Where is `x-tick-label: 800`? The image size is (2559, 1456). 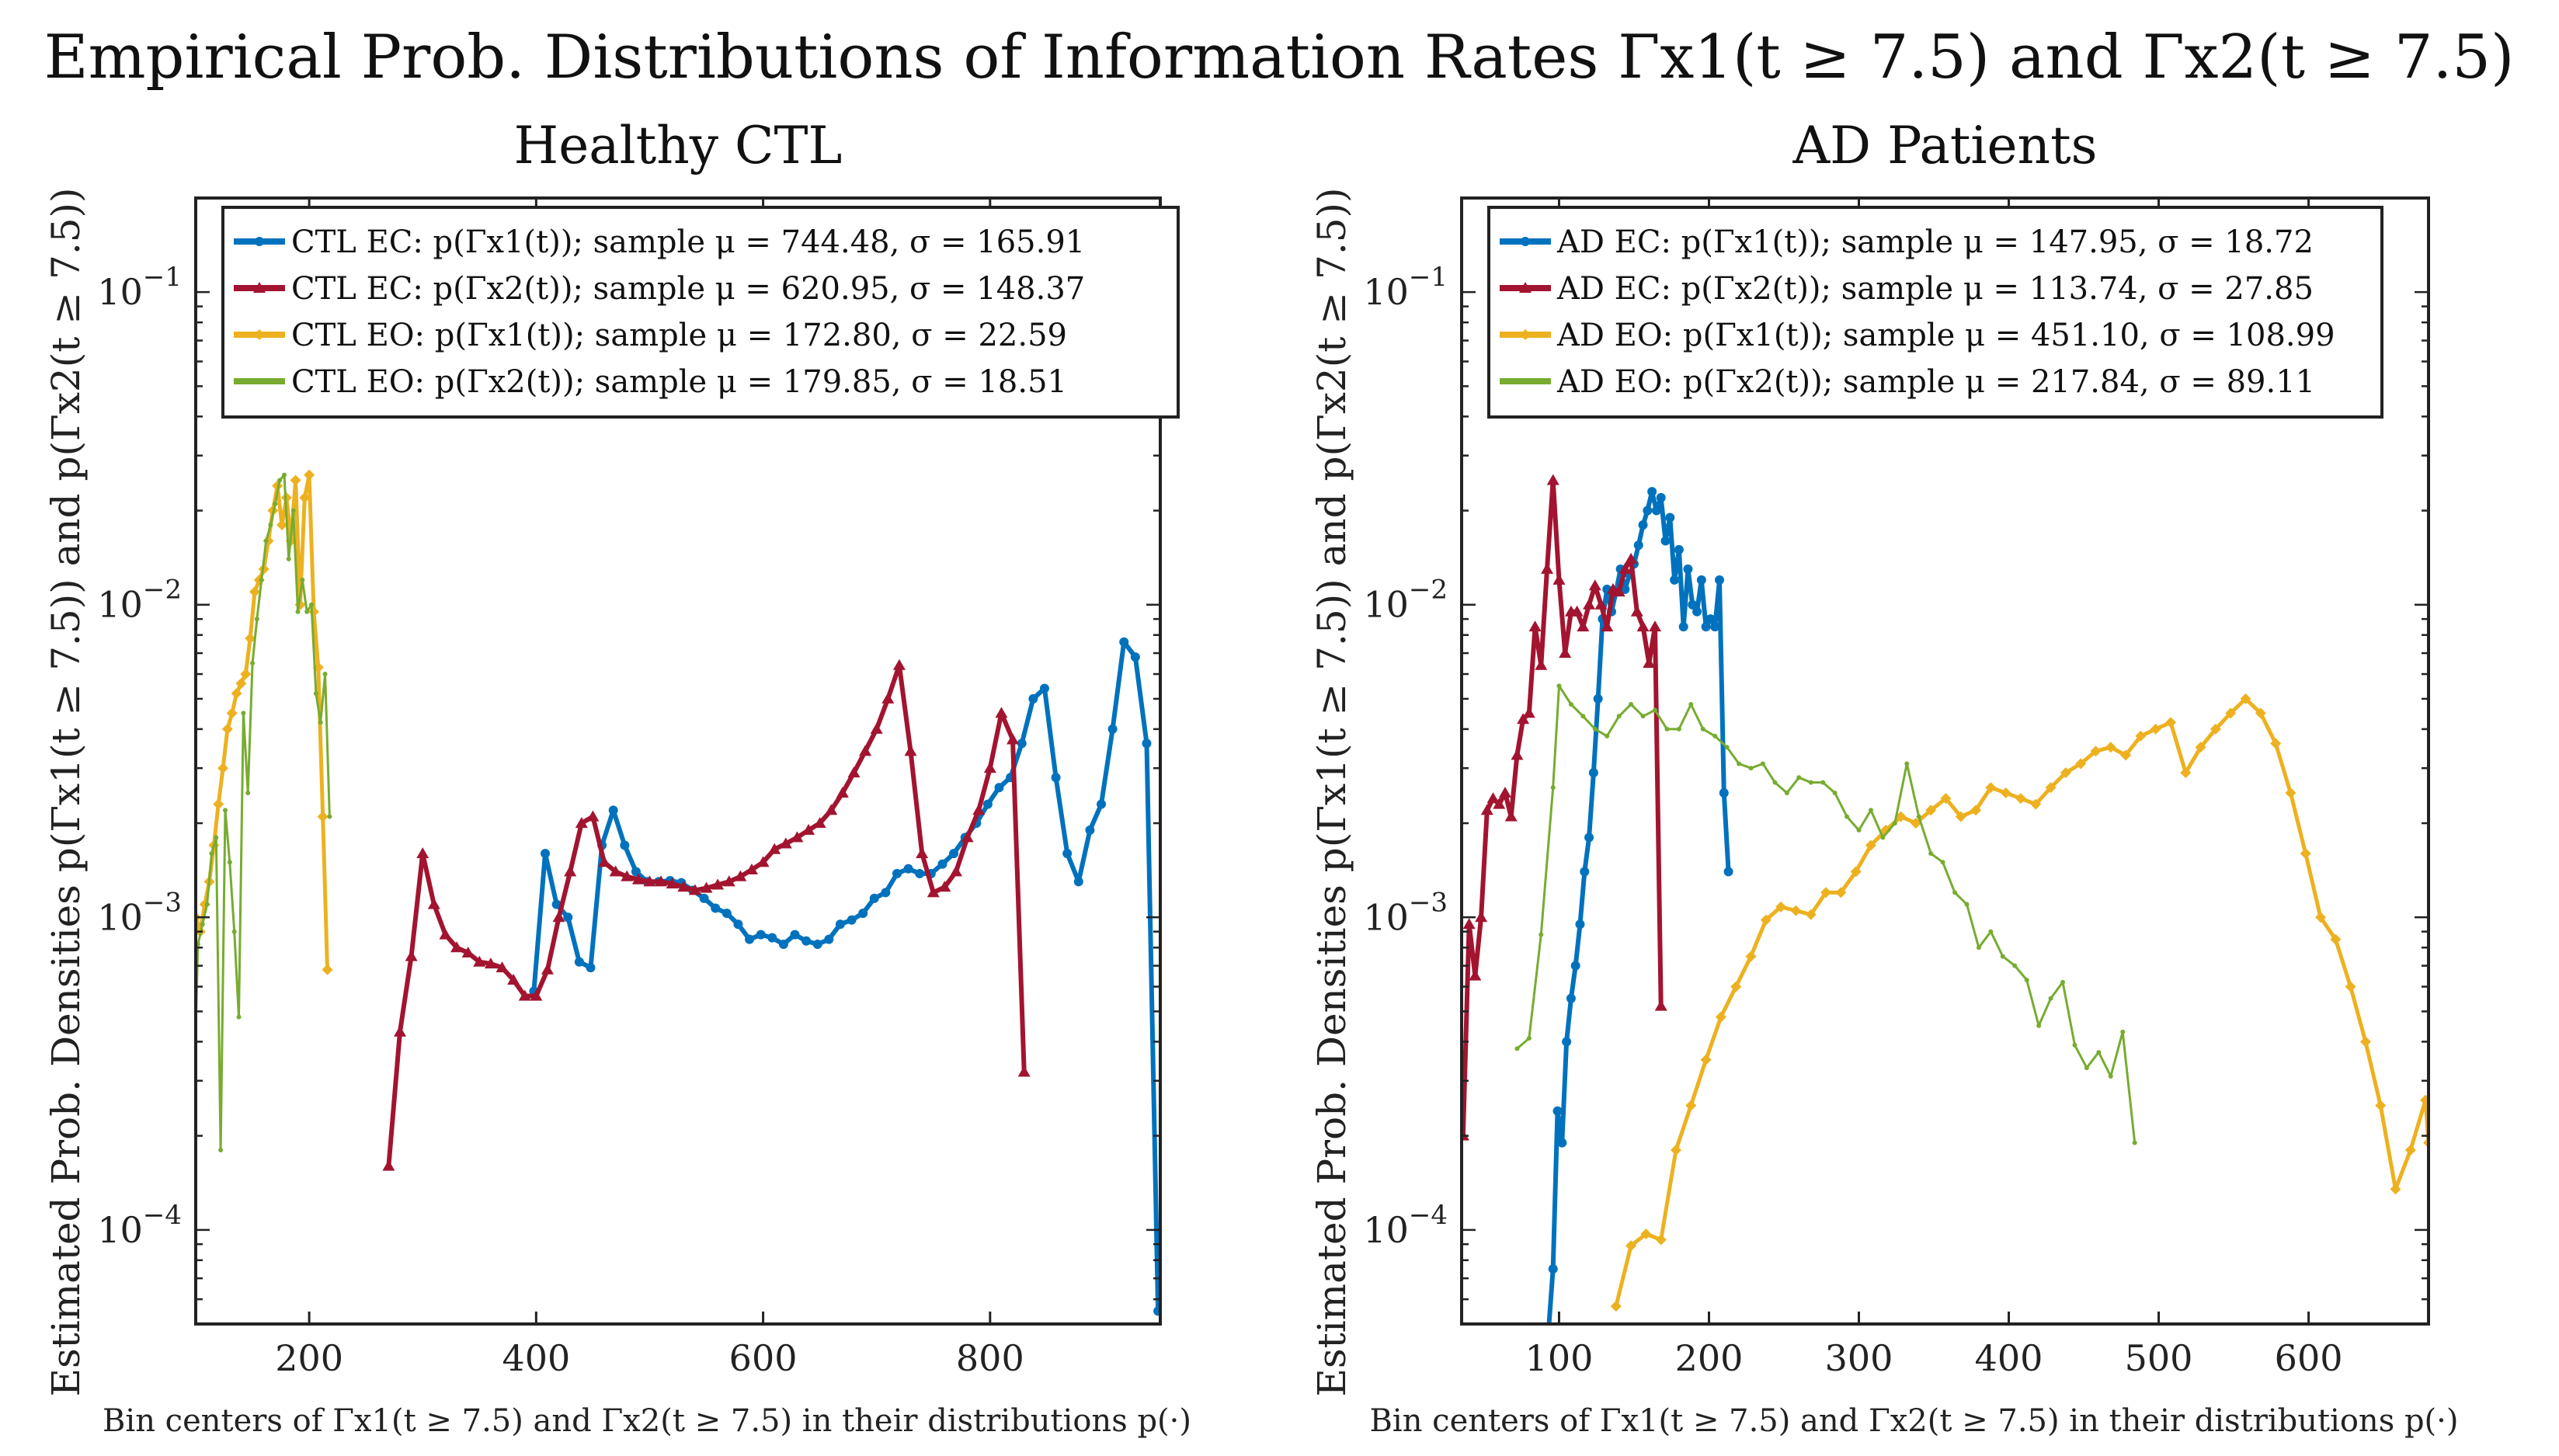
x-tick-label: 800 is located at coordinates (990, 1358).